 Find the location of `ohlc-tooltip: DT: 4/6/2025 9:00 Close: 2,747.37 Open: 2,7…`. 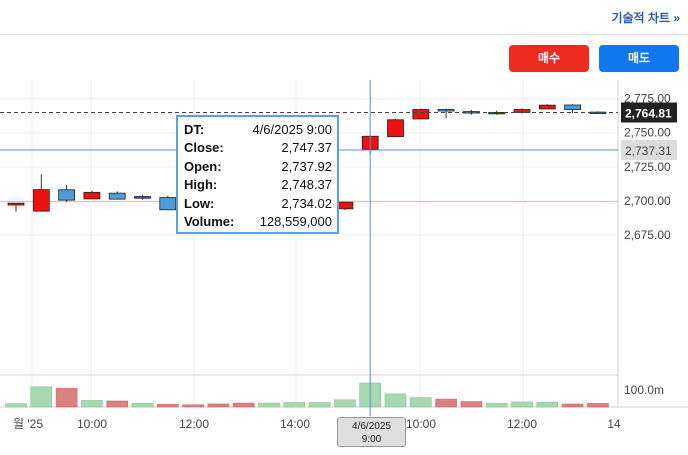

ohlc-tooltip: DT: 4/6/2025 9:00 Close: 2,747.37 Open: 2,7… is located at coordinates (257, 174).